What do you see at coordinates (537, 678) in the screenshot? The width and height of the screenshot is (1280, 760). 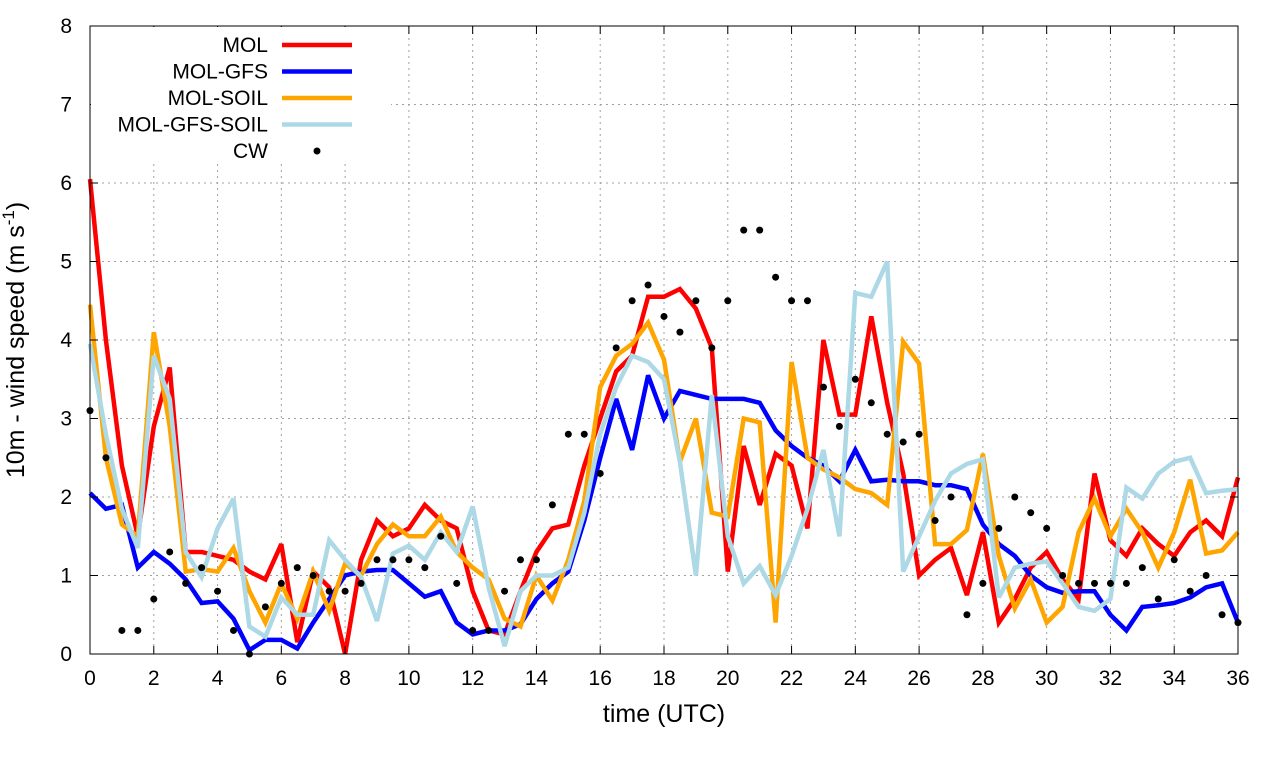 I see `x-tick-label: 14` at bounding box center [537, 678].